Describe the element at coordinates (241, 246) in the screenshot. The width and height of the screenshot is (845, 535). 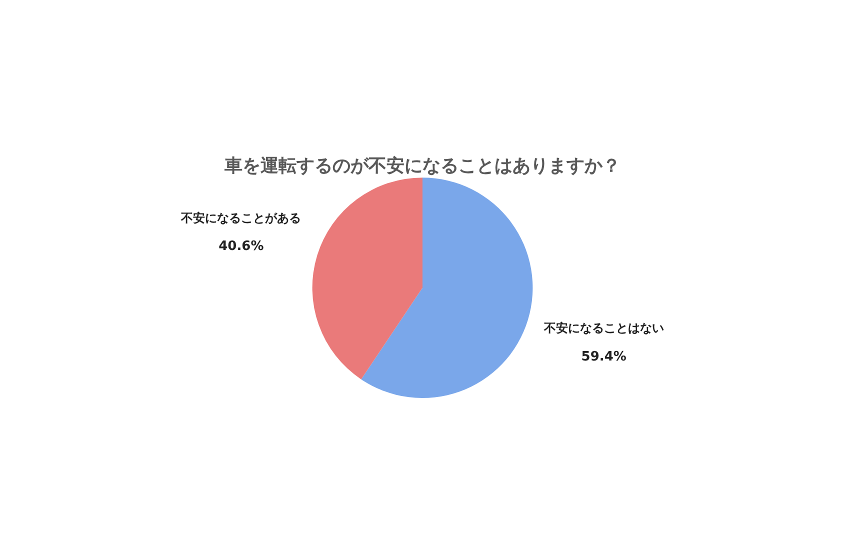
I see `data-label: 40.6%` at that location.